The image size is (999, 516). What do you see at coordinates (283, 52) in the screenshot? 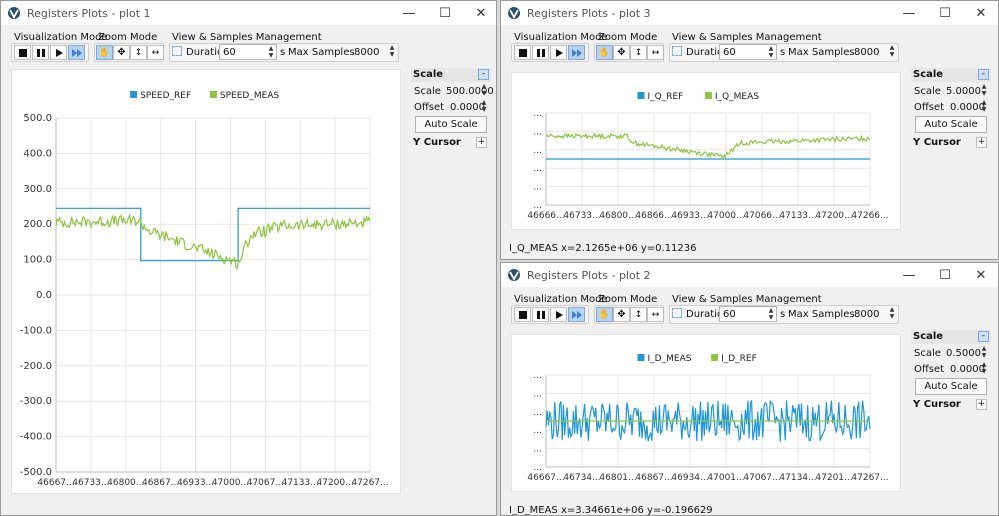
I see `duration-unit: s` at bounding box center [283, 52].